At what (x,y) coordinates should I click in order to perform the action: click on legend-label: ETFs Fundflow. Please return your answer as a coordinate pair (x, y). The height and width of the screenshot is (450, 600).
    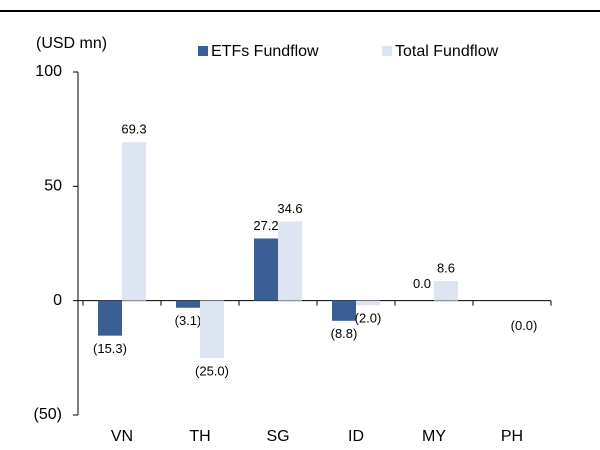
    Looking at the image, I should click on (265, 51).